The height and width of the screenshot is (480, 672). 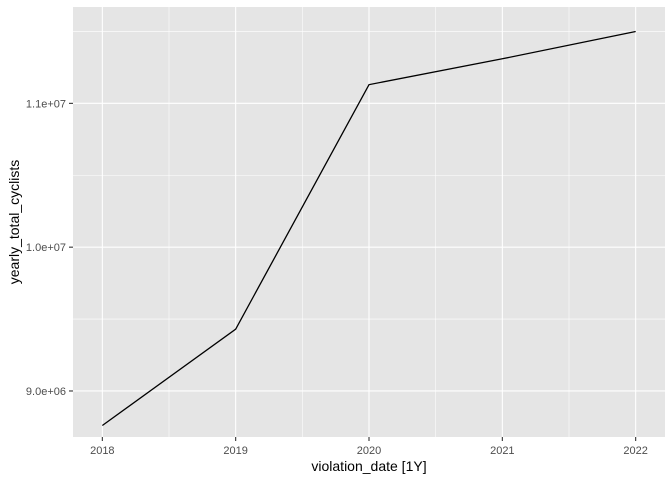 I want to click on y-tick-label: 9.0e+06, so click(x=46, y=392).